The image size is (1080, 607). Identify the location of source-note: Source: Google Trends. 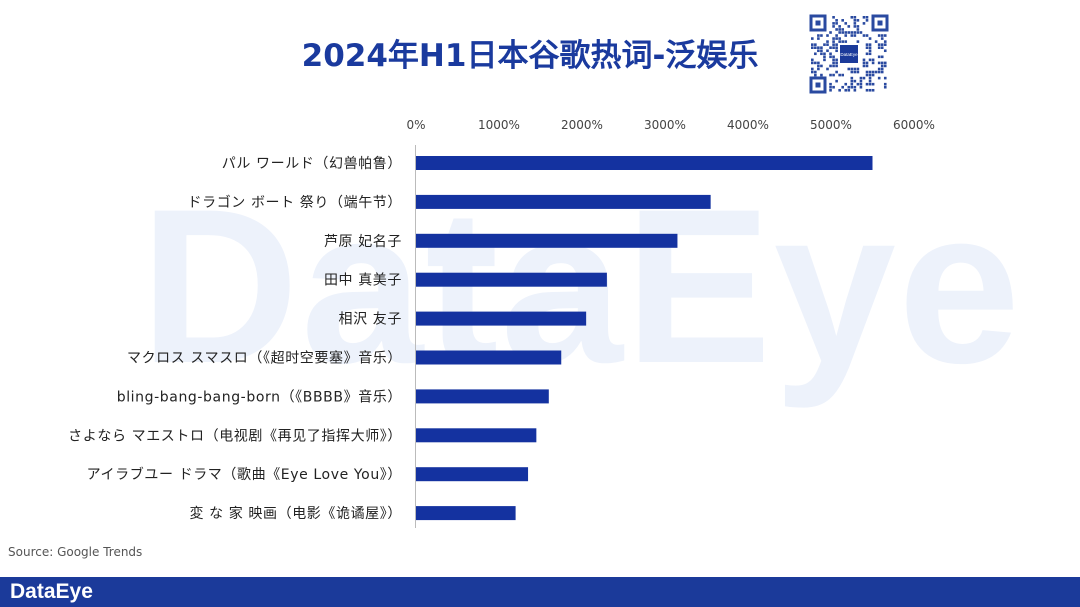
(75, 552).